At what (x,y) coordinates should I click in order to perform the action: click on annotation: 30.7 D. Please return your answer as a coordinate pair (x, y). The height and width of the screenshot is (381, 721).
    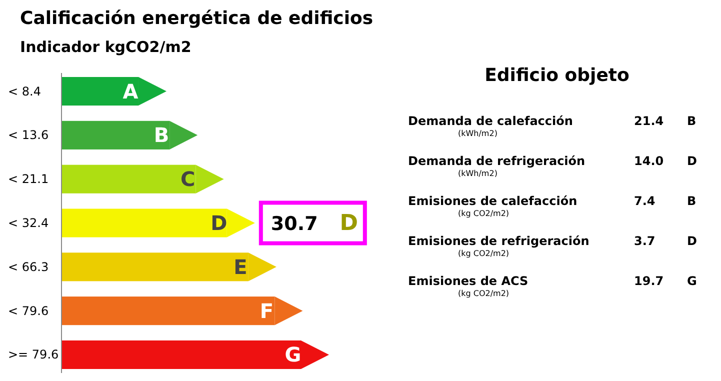
    Looking at the image, I should click on (314, 223).